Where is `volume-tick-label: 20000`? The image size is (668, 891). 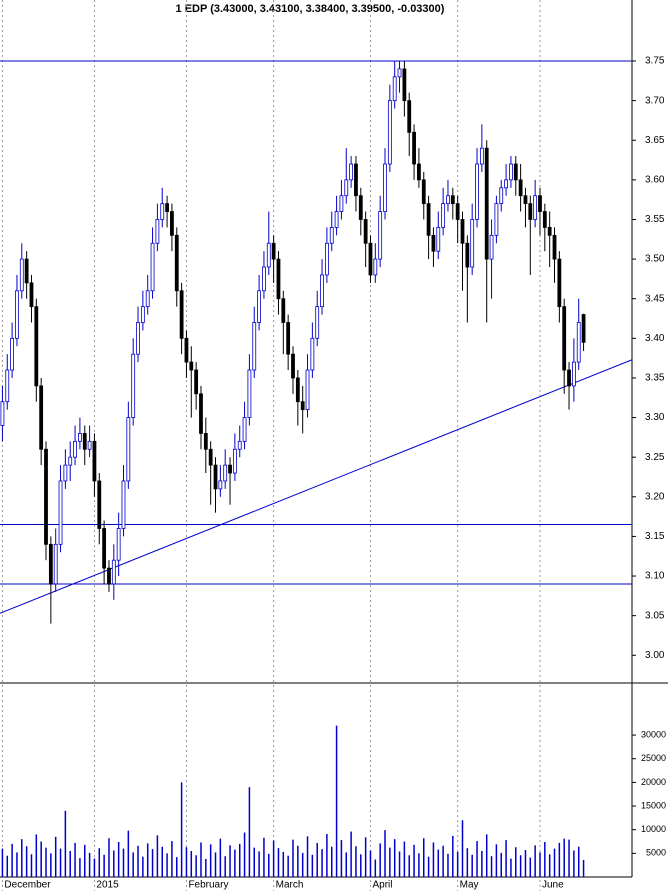 volume-tick-label: 20000 is located at coordinates (653, 782).